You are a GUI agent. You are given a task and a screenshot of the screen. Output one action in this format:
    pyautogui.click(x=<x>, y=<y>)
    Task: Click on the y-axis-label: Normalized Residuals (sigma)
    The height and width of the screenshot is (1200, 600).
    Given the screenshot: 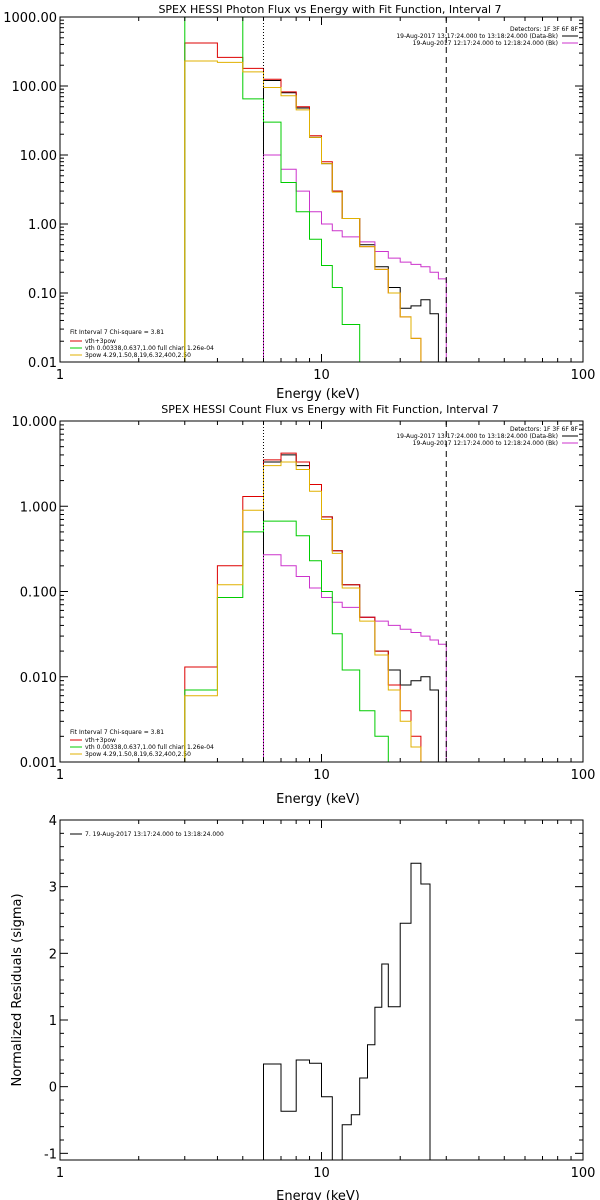 What is the action you would take?
    pyautogui.click(x=17, y=989)
    